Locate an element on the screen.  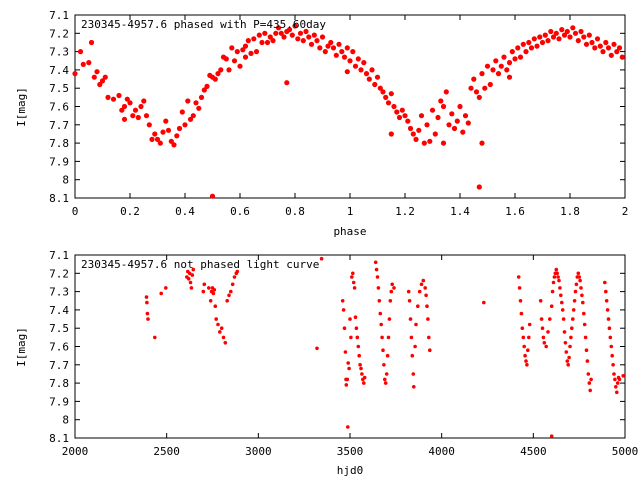
phased-x-tick-label: 1.8 is located at coordinates (570, 211).